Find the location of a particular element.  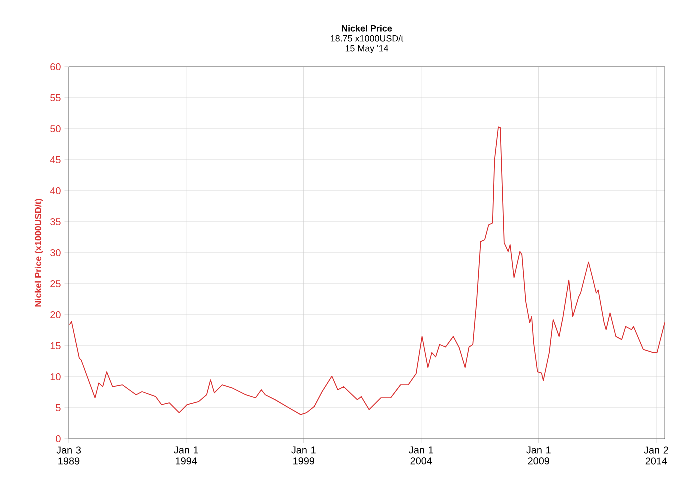

chart-title: Nickel Price is located at coordinates (367, 28).